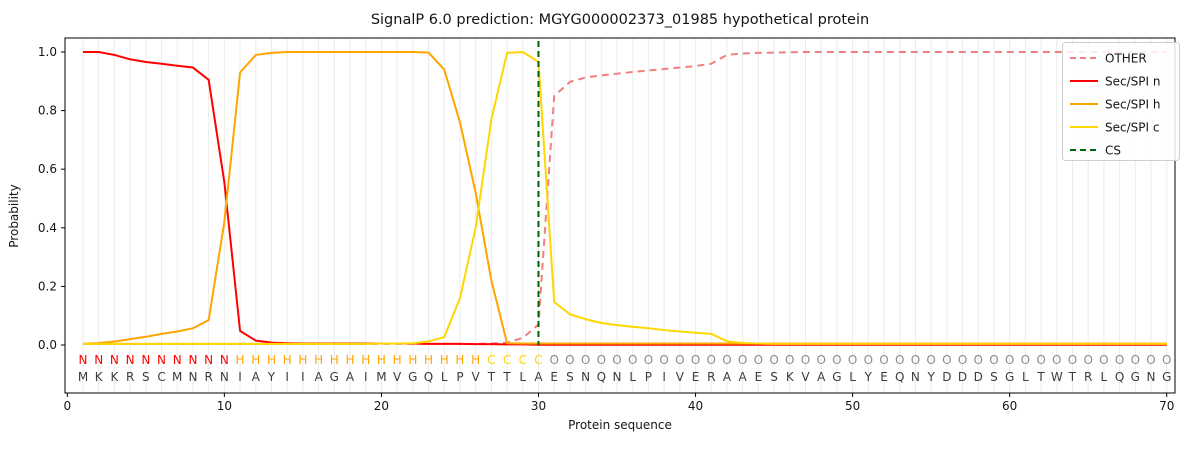  I want to click on x-tick-label: 20, so click(381, 406).